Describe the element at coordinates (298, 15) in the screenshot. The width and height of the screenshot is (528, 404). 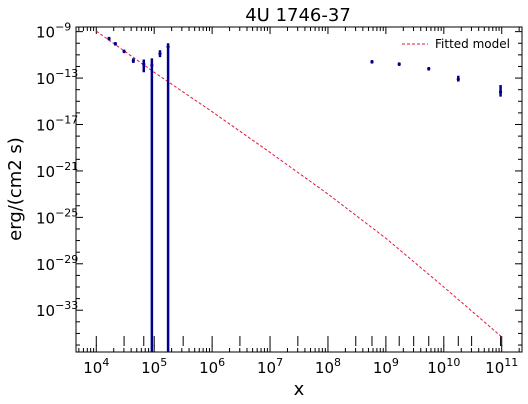
I see `chart-title: 4U 1746-37` at that location.